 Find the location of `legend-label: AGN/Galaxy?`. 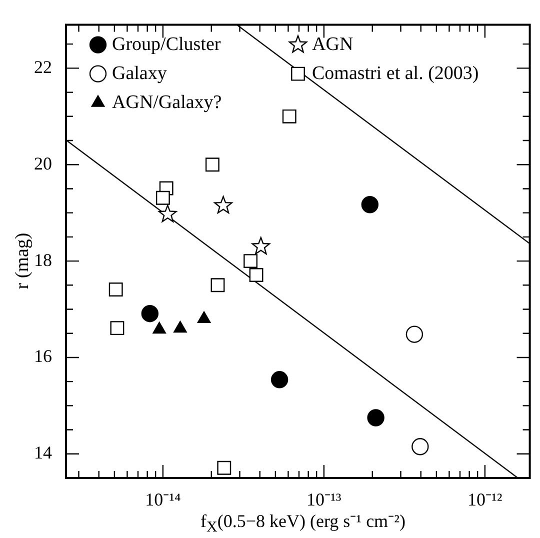

legend-label: AGN/Galaxy? is located at coordinates (167, 102).